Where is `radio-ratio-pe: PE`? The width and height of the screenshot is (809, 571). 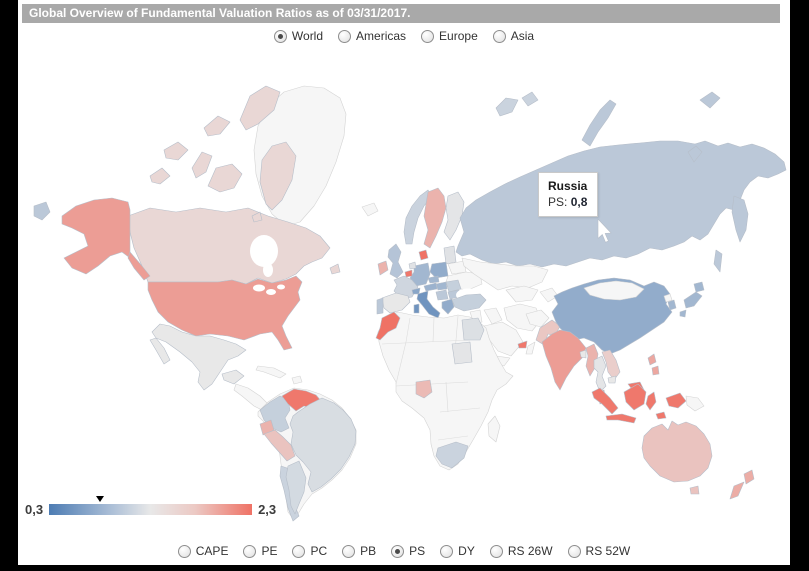
radio-ratio-pe: PE is located at coordinates (260, 551).